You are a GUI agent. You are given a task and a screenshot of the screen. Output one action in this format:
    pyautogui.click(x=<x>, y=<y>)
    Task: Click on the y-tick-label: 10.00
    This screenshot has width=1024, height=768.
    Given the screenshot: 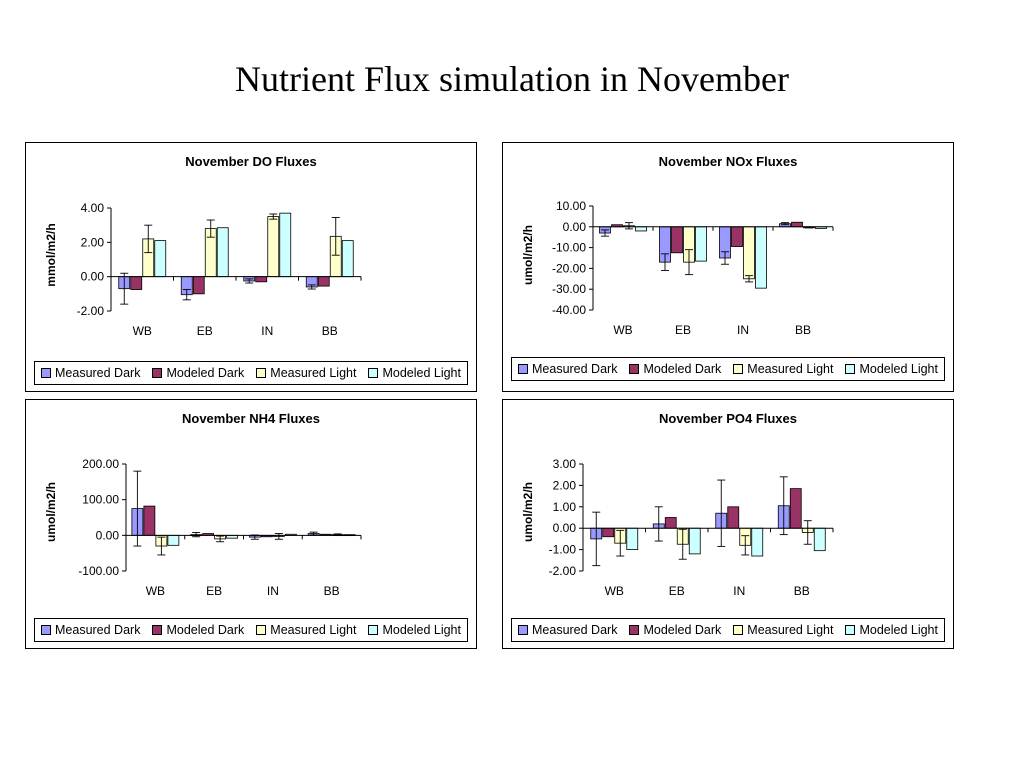 What is the action you would take?
    pyautogui.click(x=571, y=206)
    